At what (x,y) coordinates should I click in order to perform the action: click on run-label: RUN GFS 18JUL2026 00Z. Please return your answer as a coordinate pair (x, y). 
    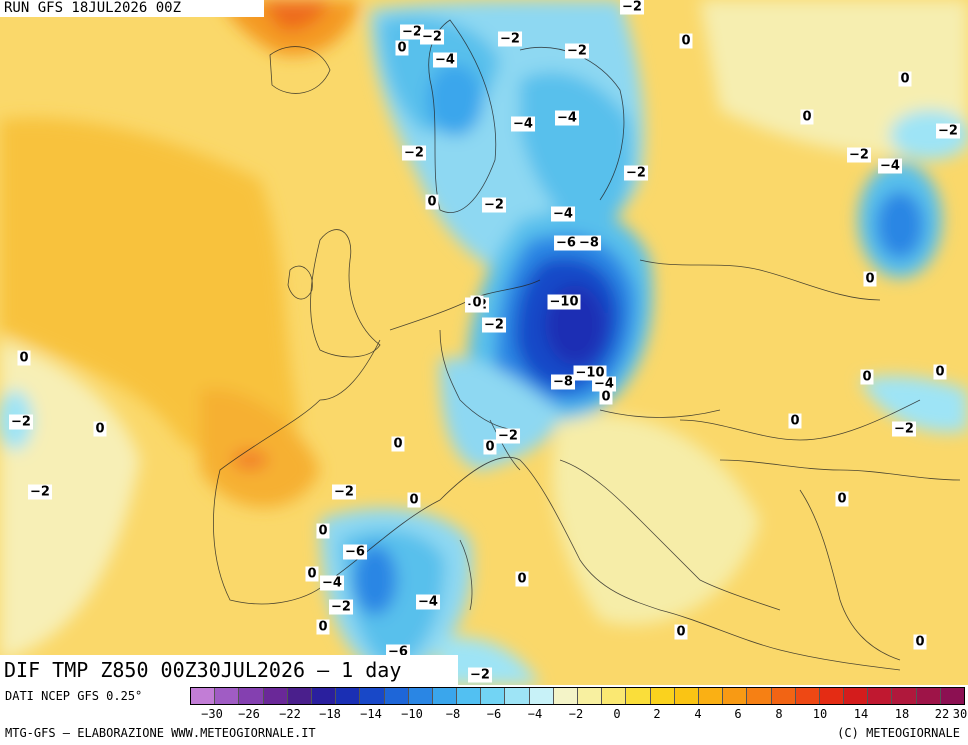
    Looking at the image, I should click on (132, 8).